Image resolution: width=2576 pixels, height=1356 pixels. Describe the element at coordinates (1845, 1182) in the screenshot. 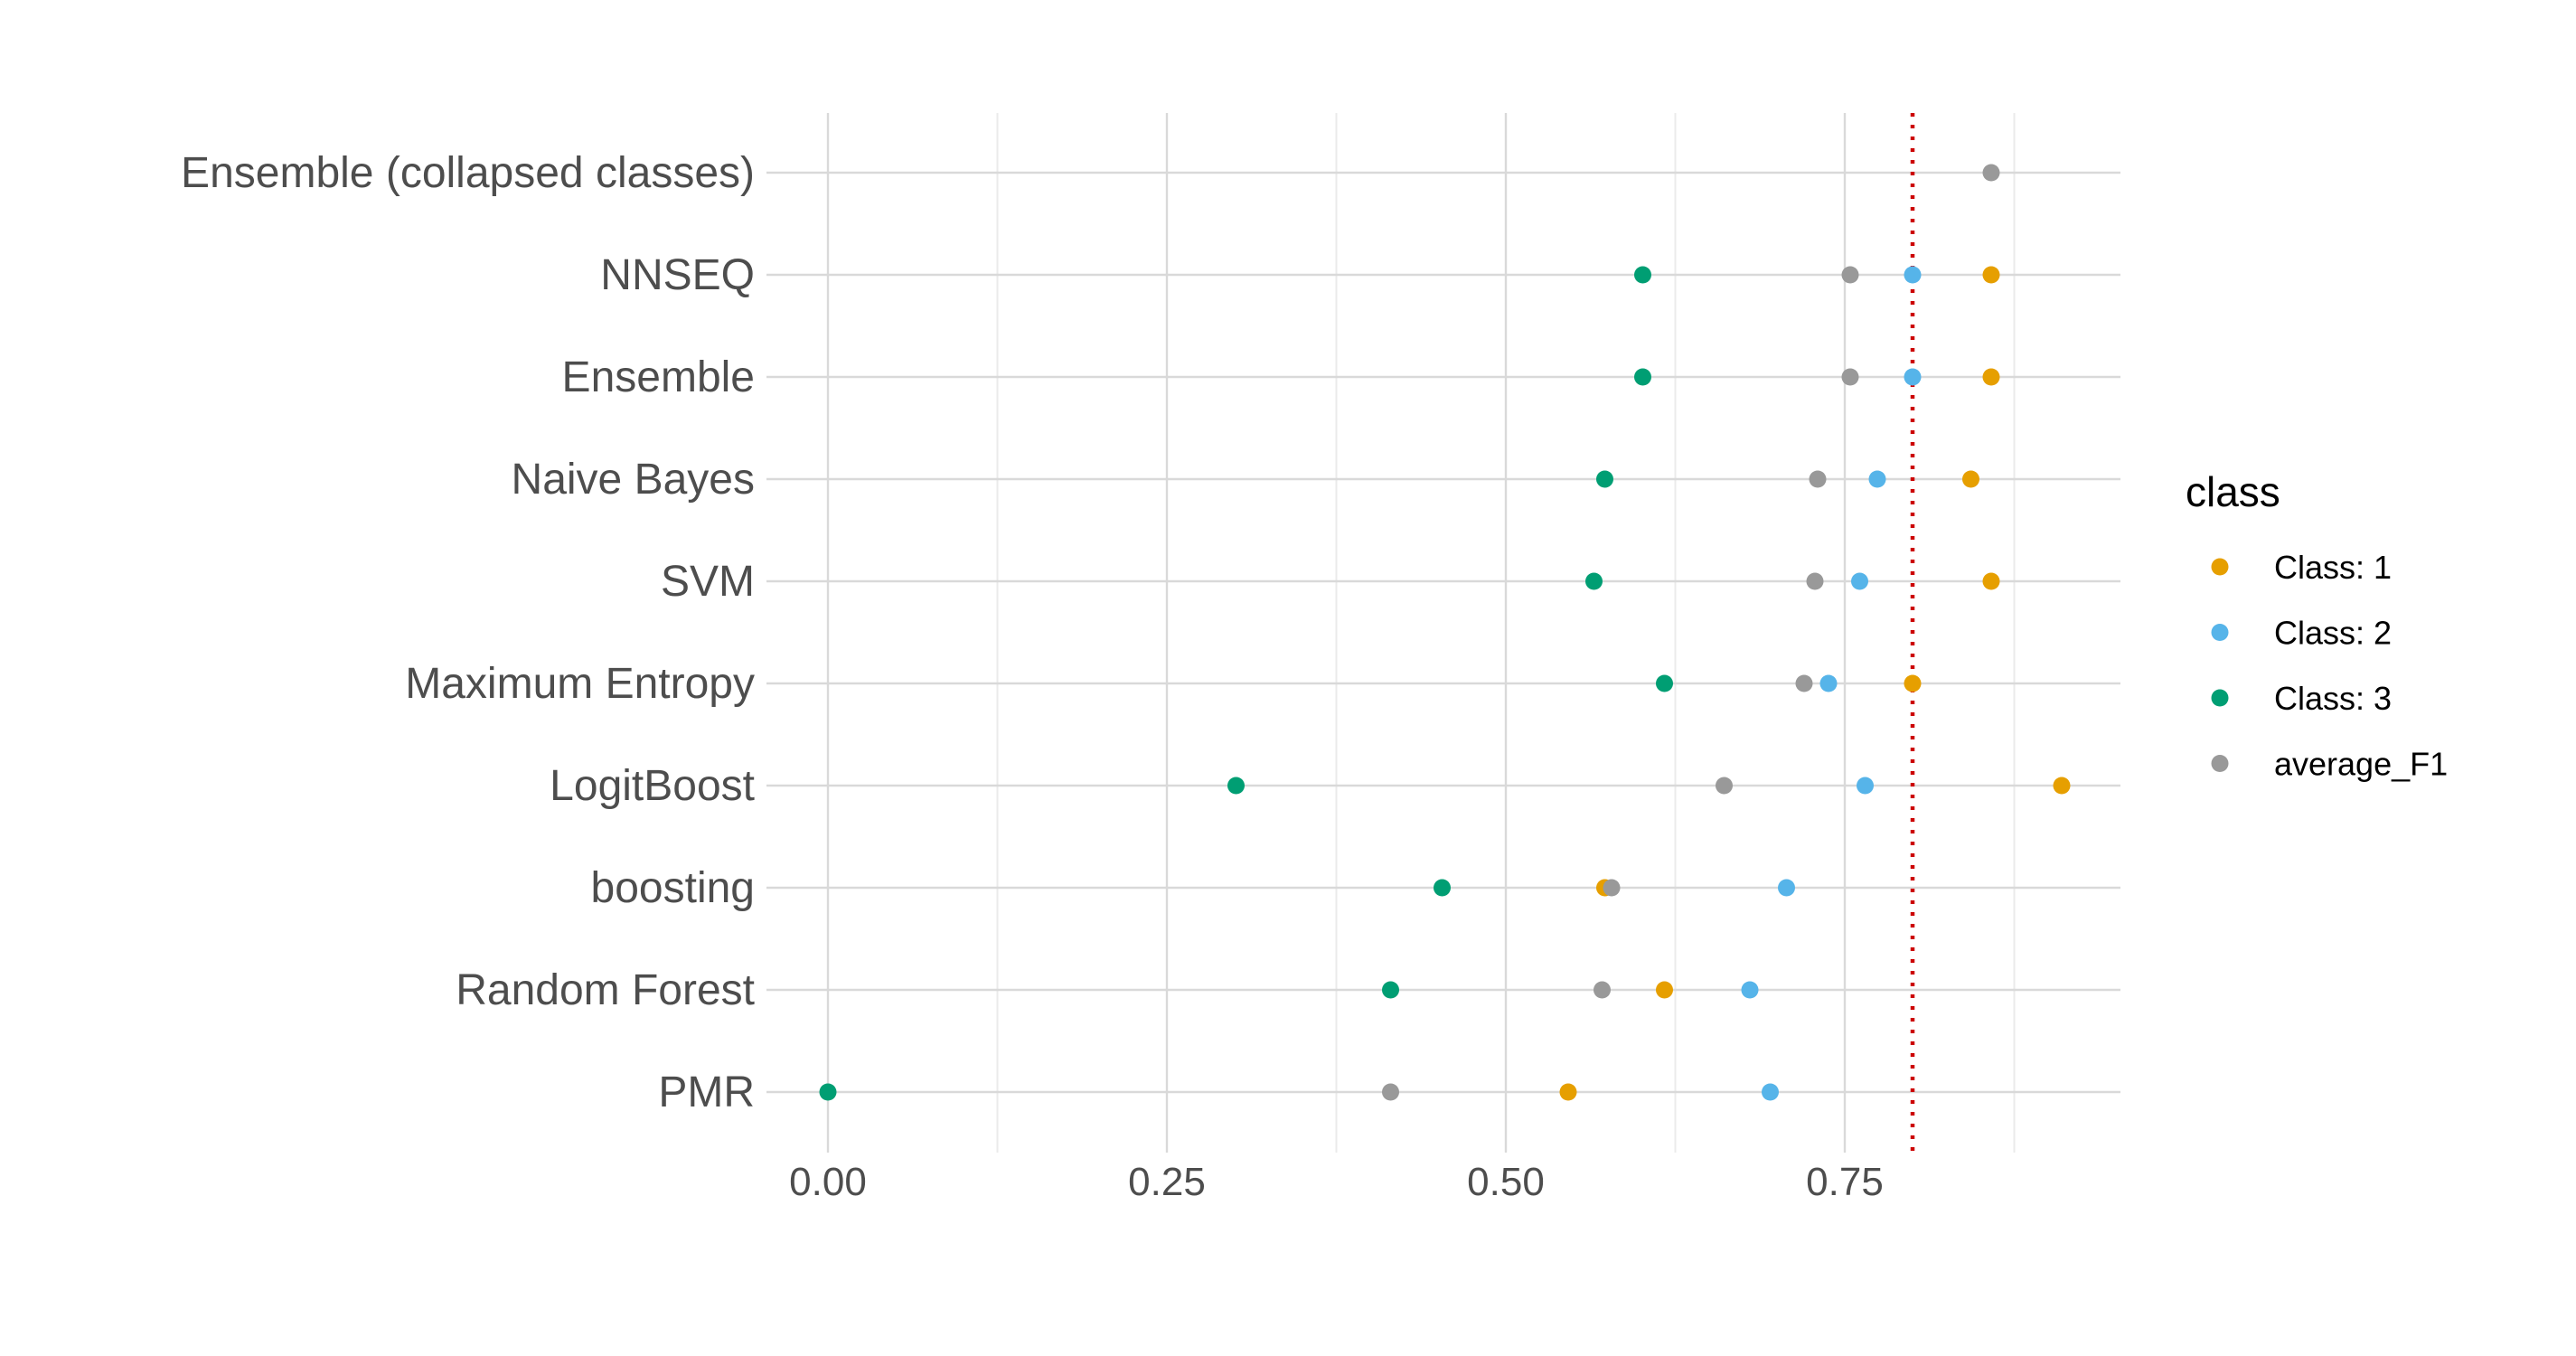

I see `x-tick-label: 0.75` at that location.